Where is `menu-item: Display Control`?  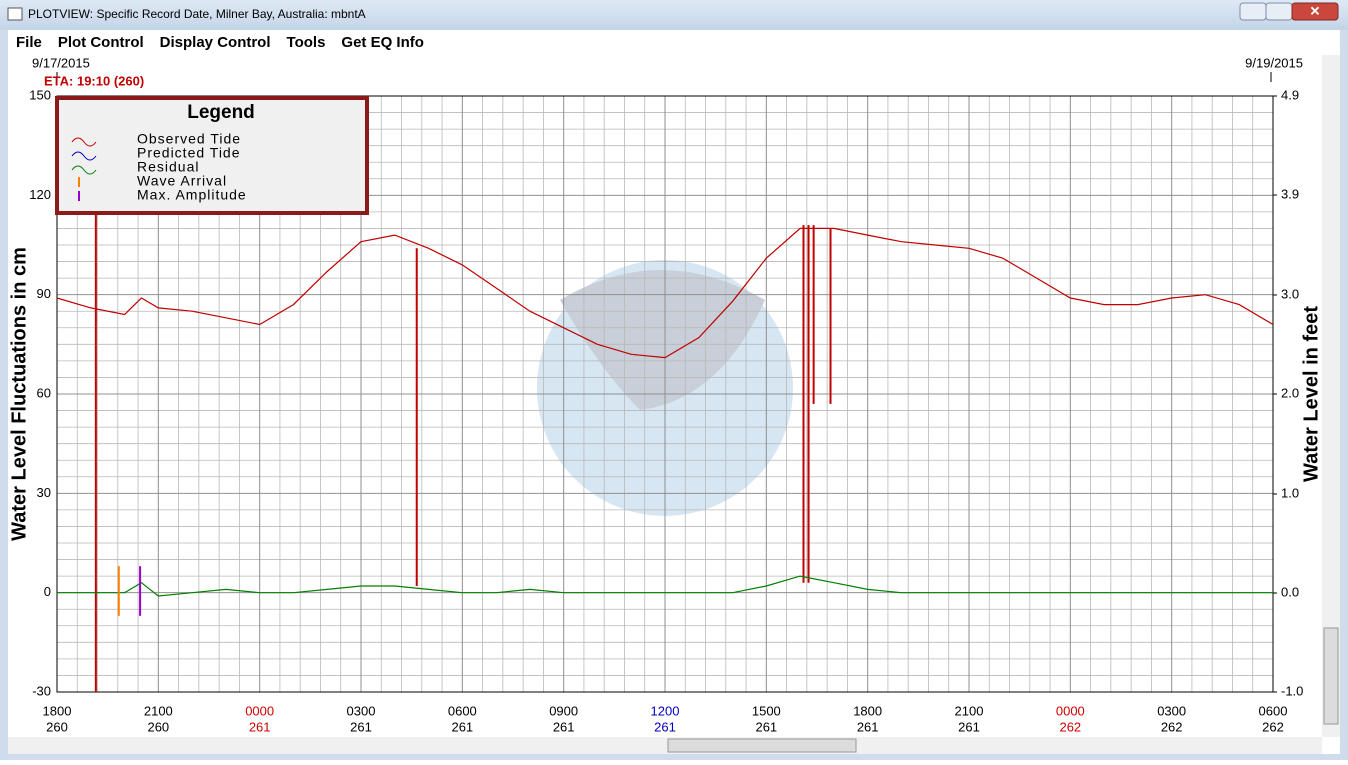
menu-item: Display Control is located at coordinates (215, 42).